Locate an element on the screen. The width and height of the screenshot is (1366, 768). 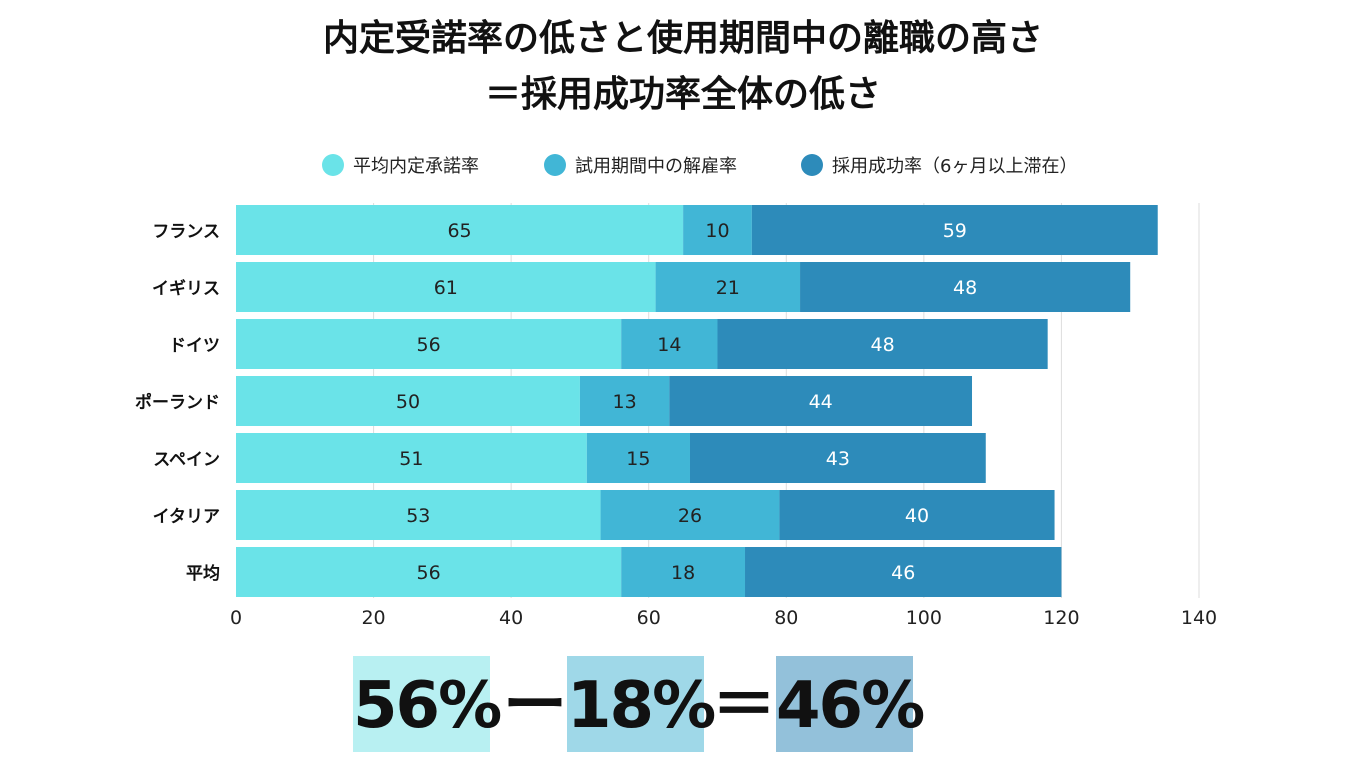
equation-minus: ー is located at coordinates (535, 706).